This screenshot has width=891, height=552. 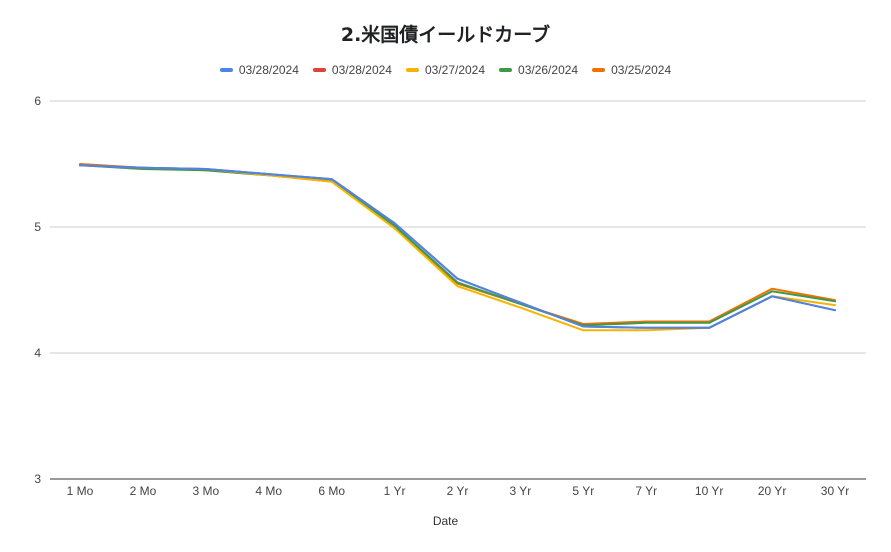 What do you see at coordinates (709, 491) in the screenshot?
I see `x-tick-label: 10 Yr` at bounding box center [709, 491].